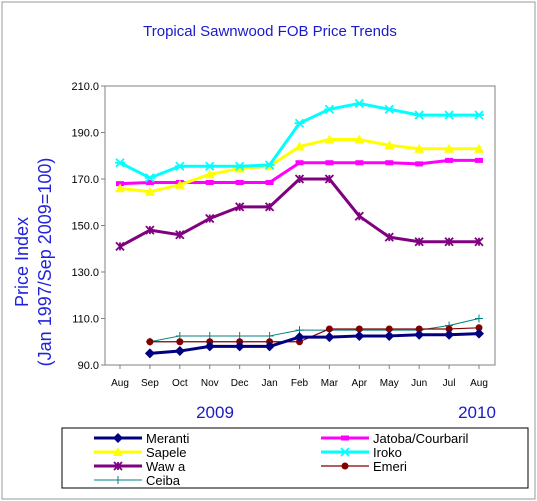 This screenshot has width=537, height=501. Describe the element at coordinates (140, 452) in the screenshot. I see `legend-item-sapele: Sapele` at that location.